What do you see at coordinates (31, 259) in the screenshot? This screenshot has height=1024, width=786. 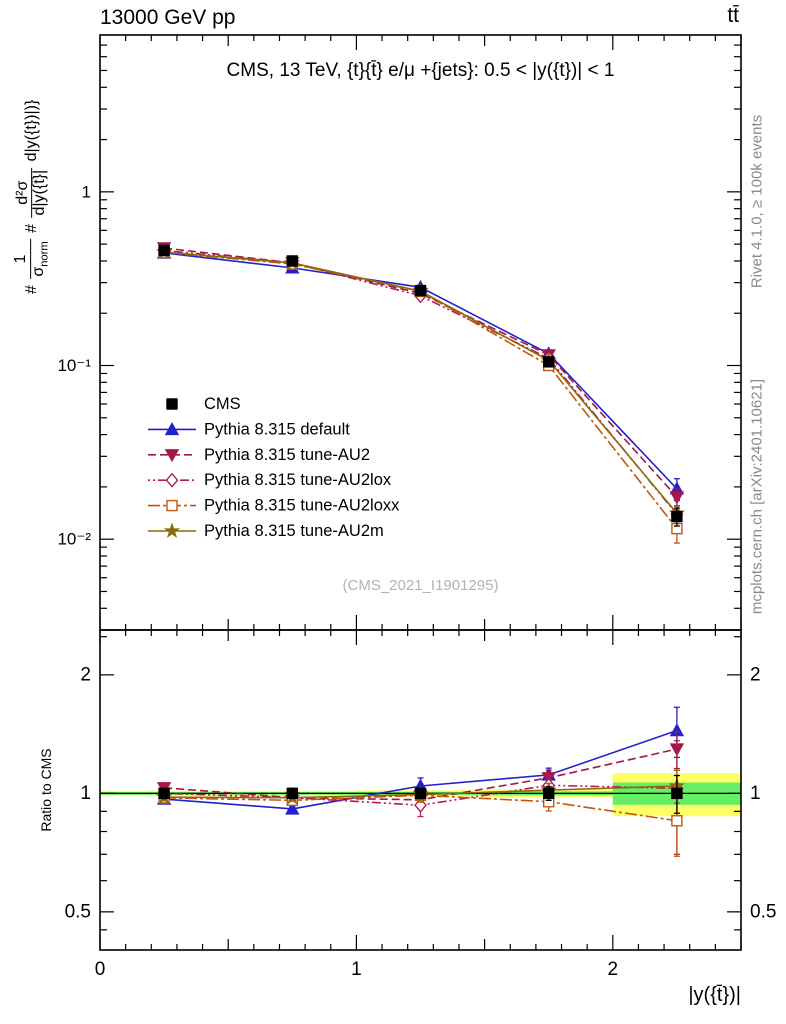 I see `ylabel-fraction-norm: 1 σnorm` at bounding box center [31, 259].